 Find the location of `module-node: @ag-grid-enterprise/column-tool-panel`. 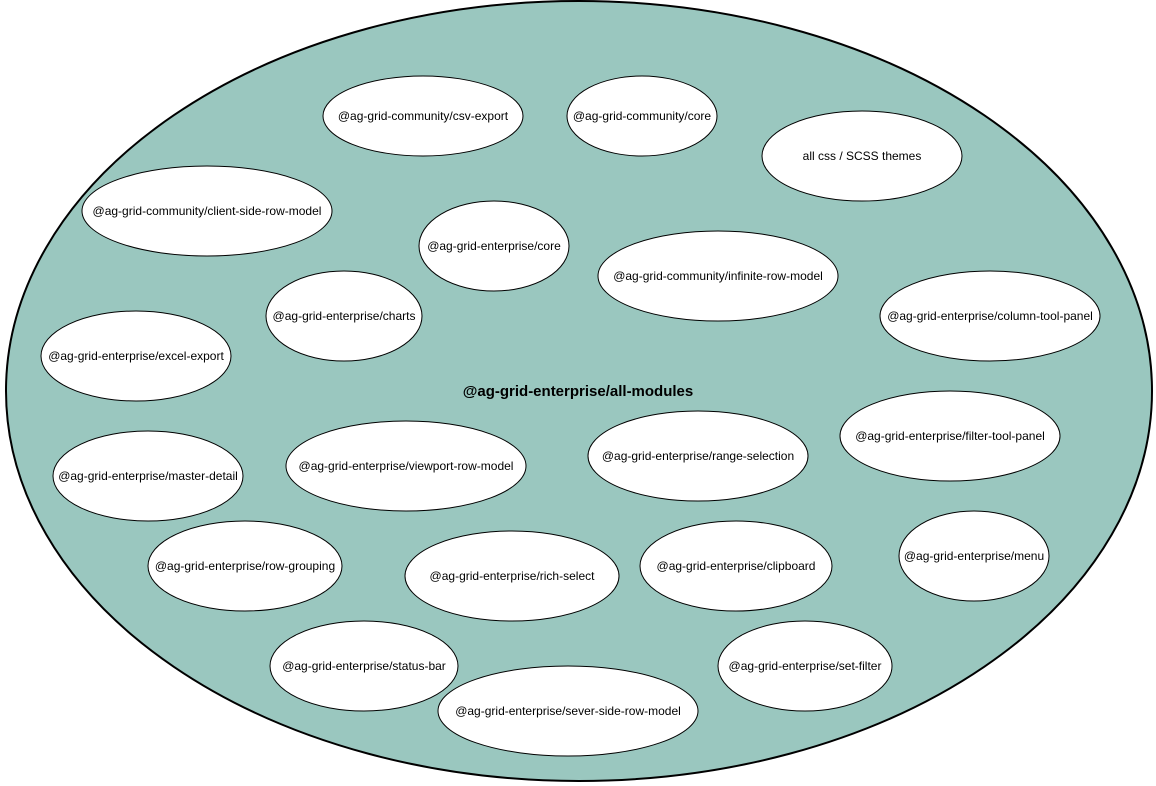

module-node: @ag-grid-enterprise/column-tool-panel is located at coordinates (990, 316).